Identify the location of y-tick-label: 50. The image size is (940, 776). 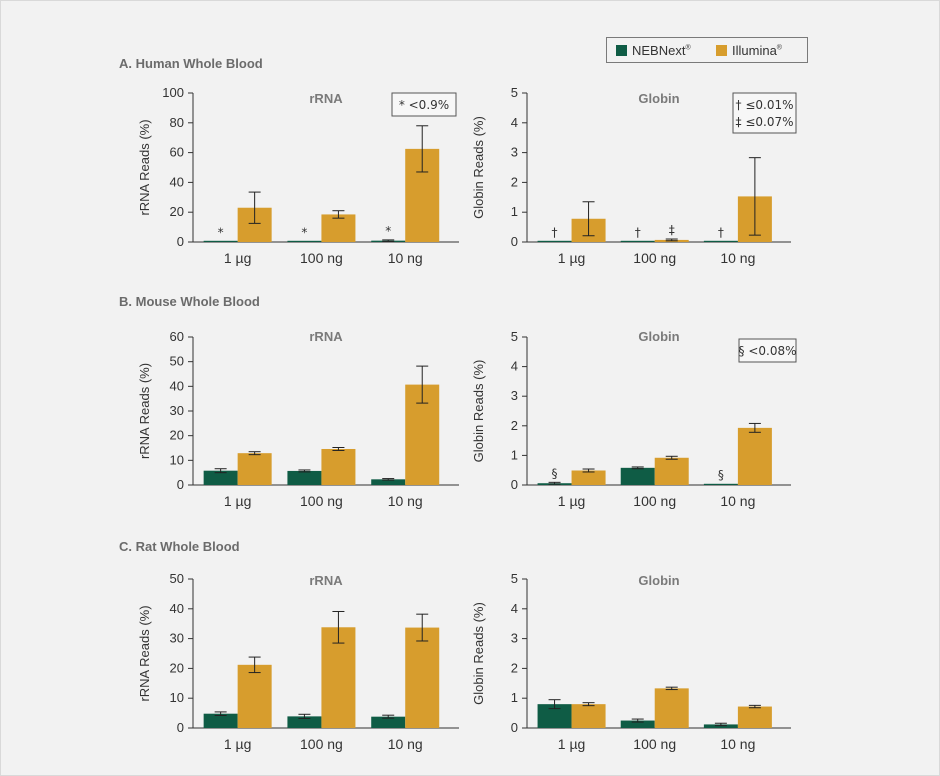
(177, 578).